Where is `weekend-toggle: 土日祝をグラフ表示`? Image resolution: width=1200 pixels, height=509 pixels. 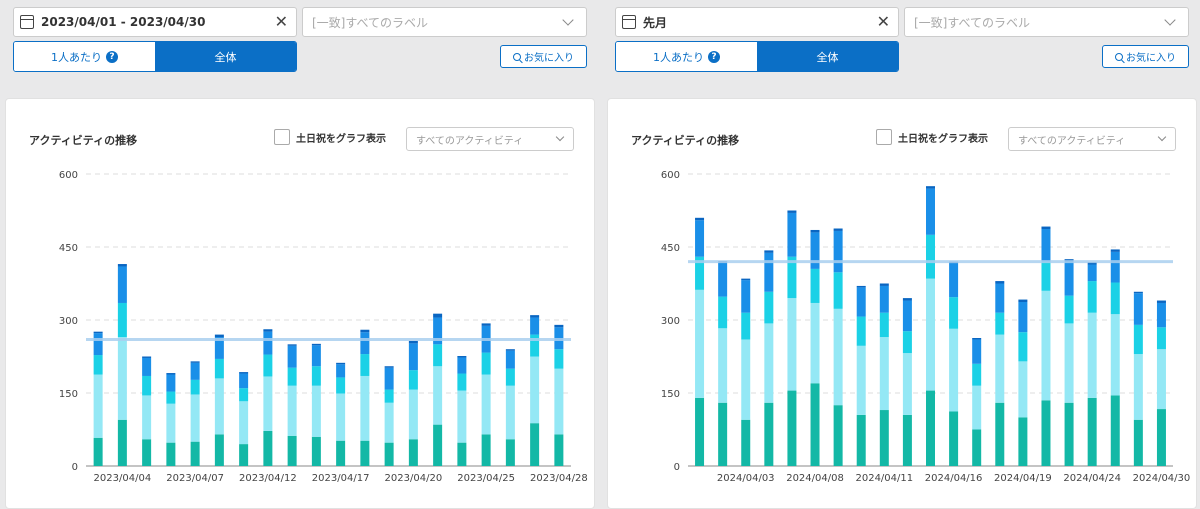
weekend-toggle: 土日祝をグラフ表示 is located at coordinates (330, 137).